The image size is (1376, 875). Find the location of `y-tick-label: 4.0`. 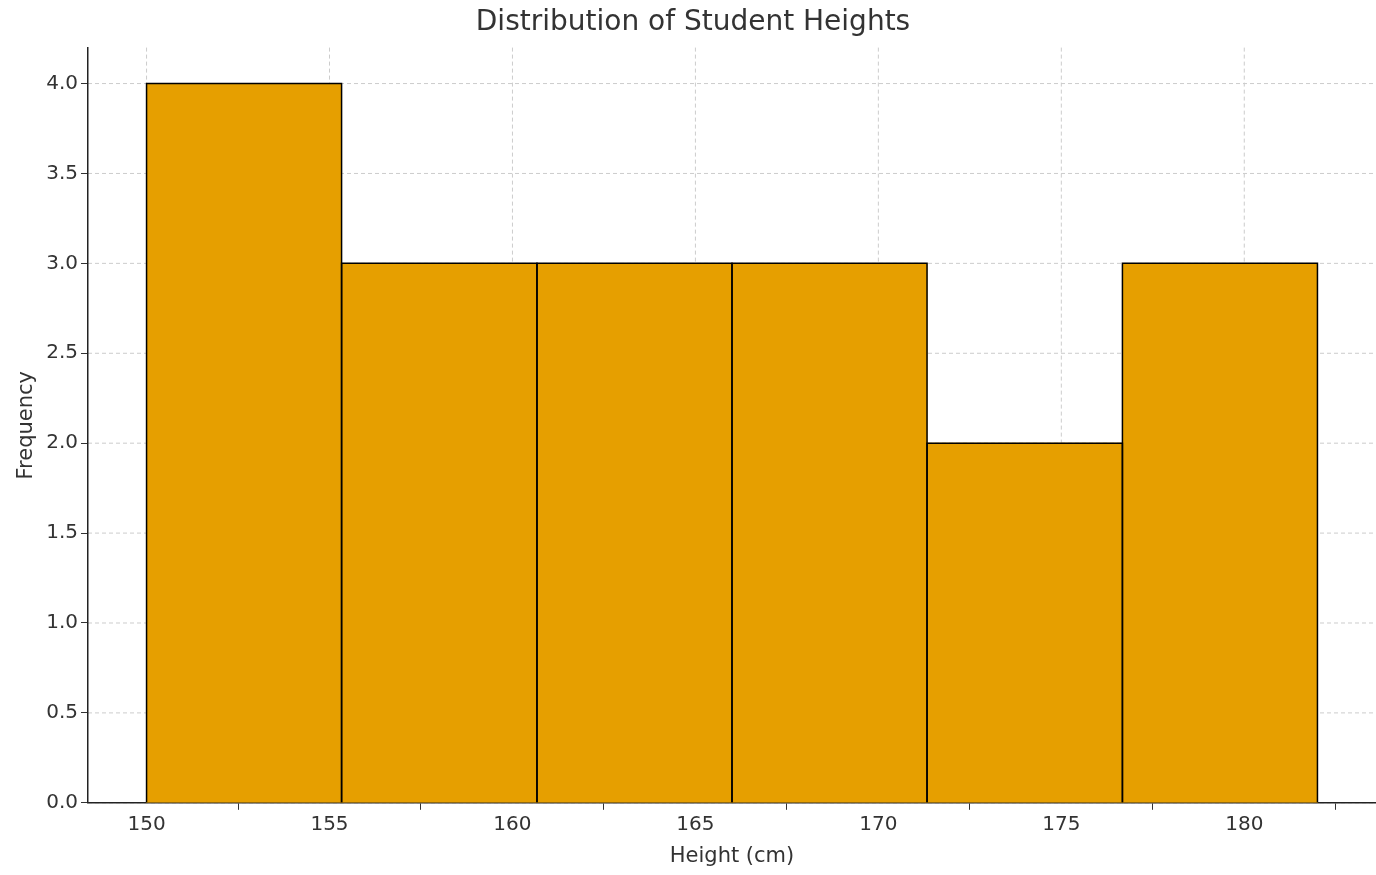

y-tick-label: 4.0 is located at coordinates (62, 81).